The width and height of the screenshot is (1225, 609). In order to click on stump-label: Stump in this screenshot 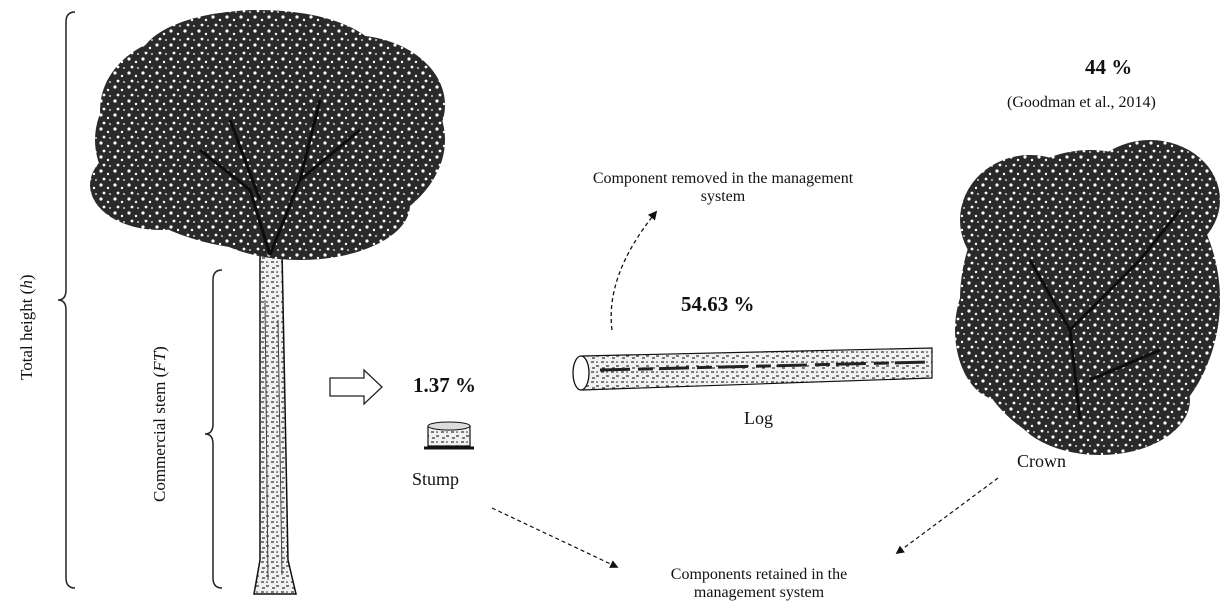, I will do `click(436, 479)`.